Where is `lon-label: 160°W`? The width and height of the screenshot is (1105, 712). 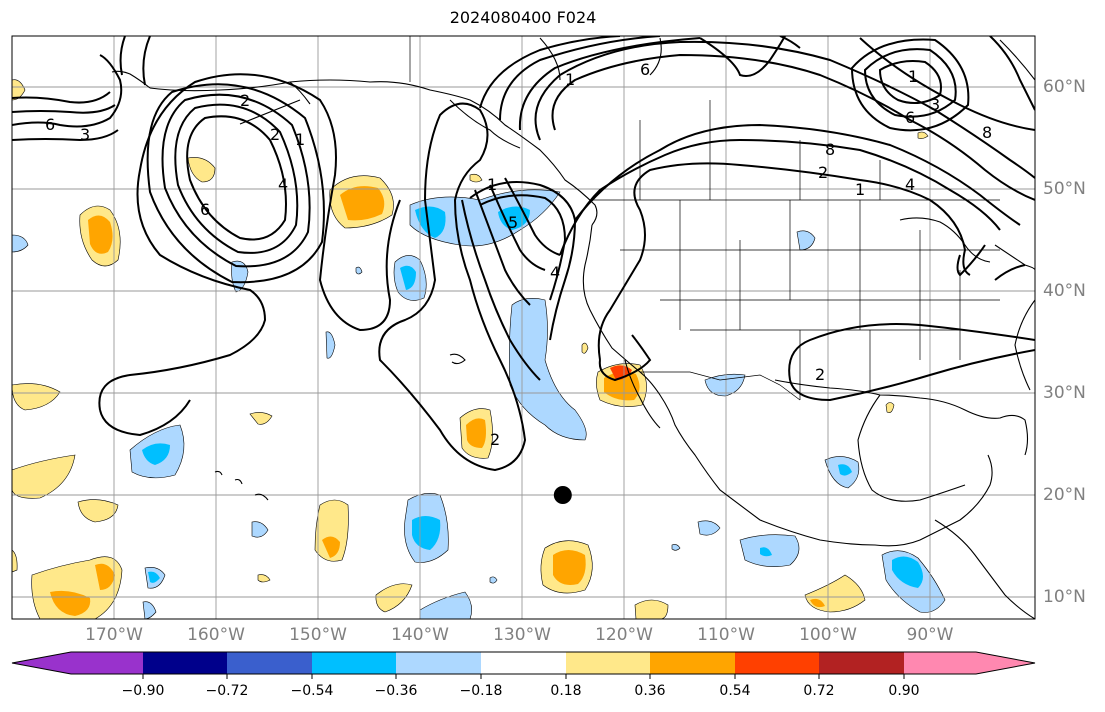
lon-label: 160°W is located at coordinates (216, 635).